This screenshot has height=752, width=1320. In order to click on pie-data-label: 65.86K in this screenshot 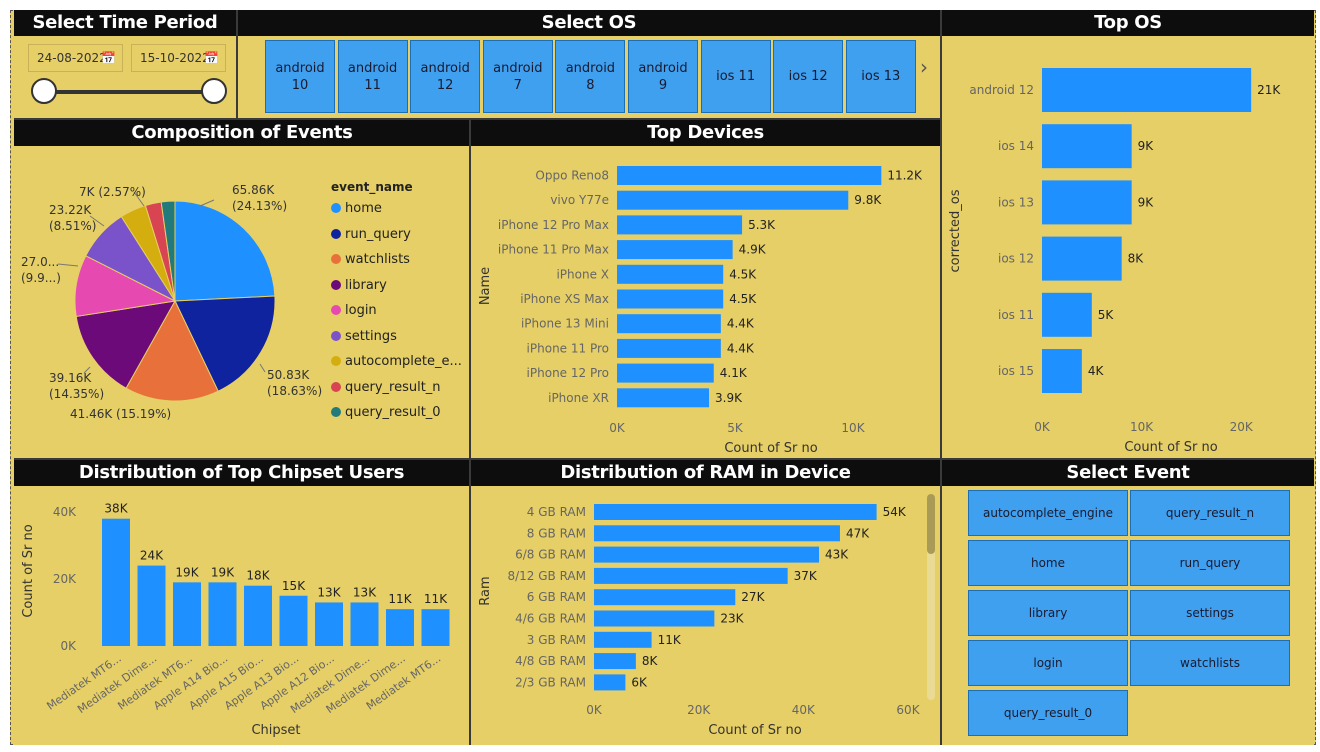, I will do `click(253, 190)`.